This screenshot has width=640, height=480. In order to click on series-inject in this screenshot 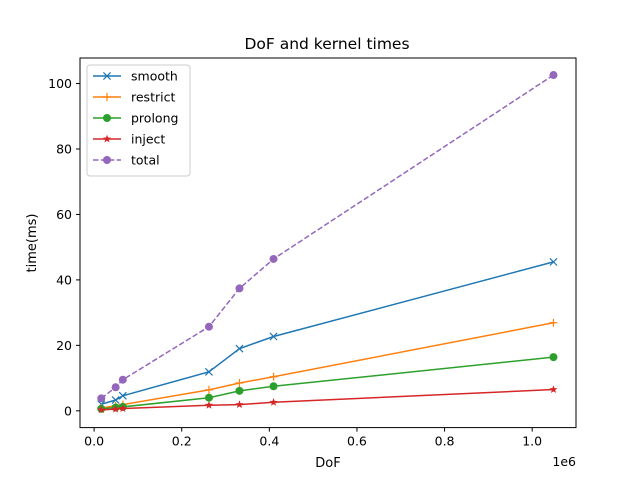, I will do `click(327, 399)`.